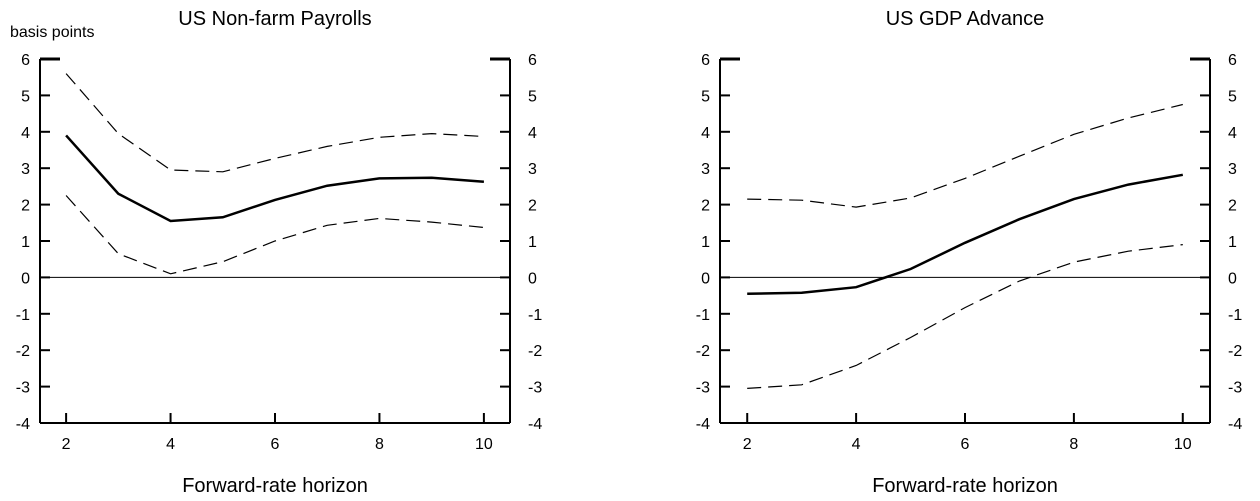  I want to click on chart-title: US GDP Advance, so click(965, 19).